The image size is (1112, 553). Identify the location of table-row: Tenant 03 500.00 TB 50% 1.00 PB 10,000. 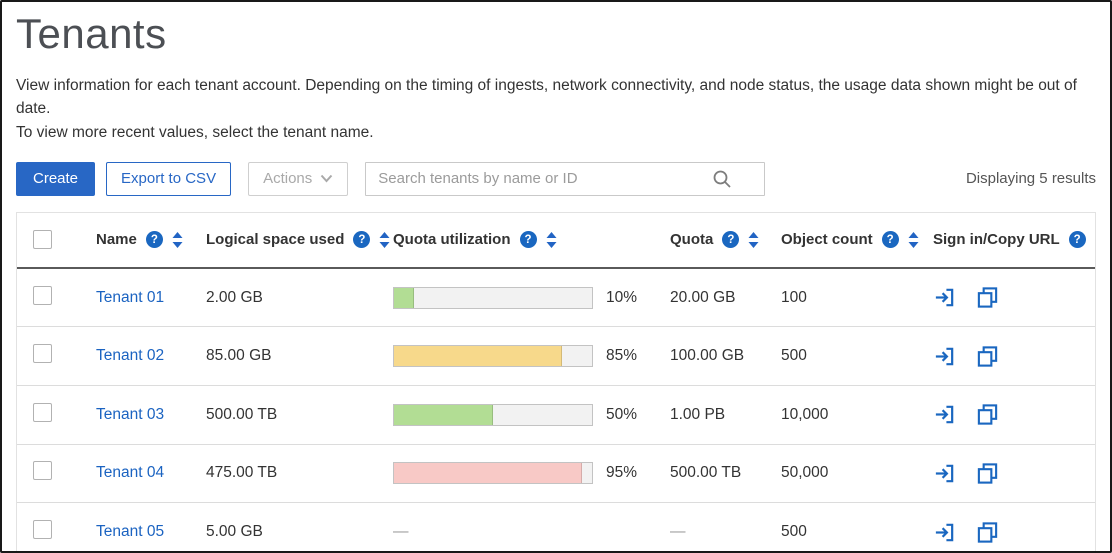
(556, 415).